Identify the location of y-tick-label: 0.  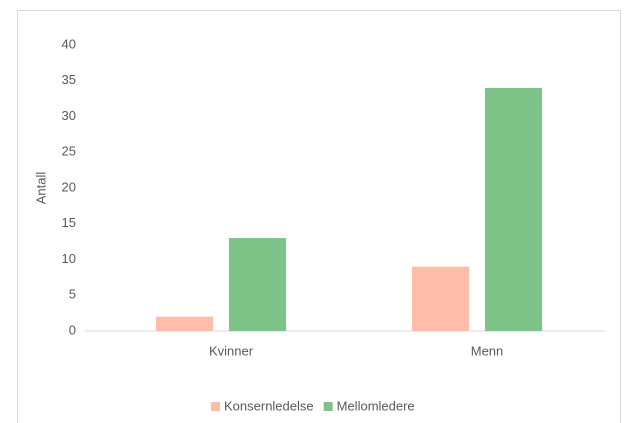
(72, 329).